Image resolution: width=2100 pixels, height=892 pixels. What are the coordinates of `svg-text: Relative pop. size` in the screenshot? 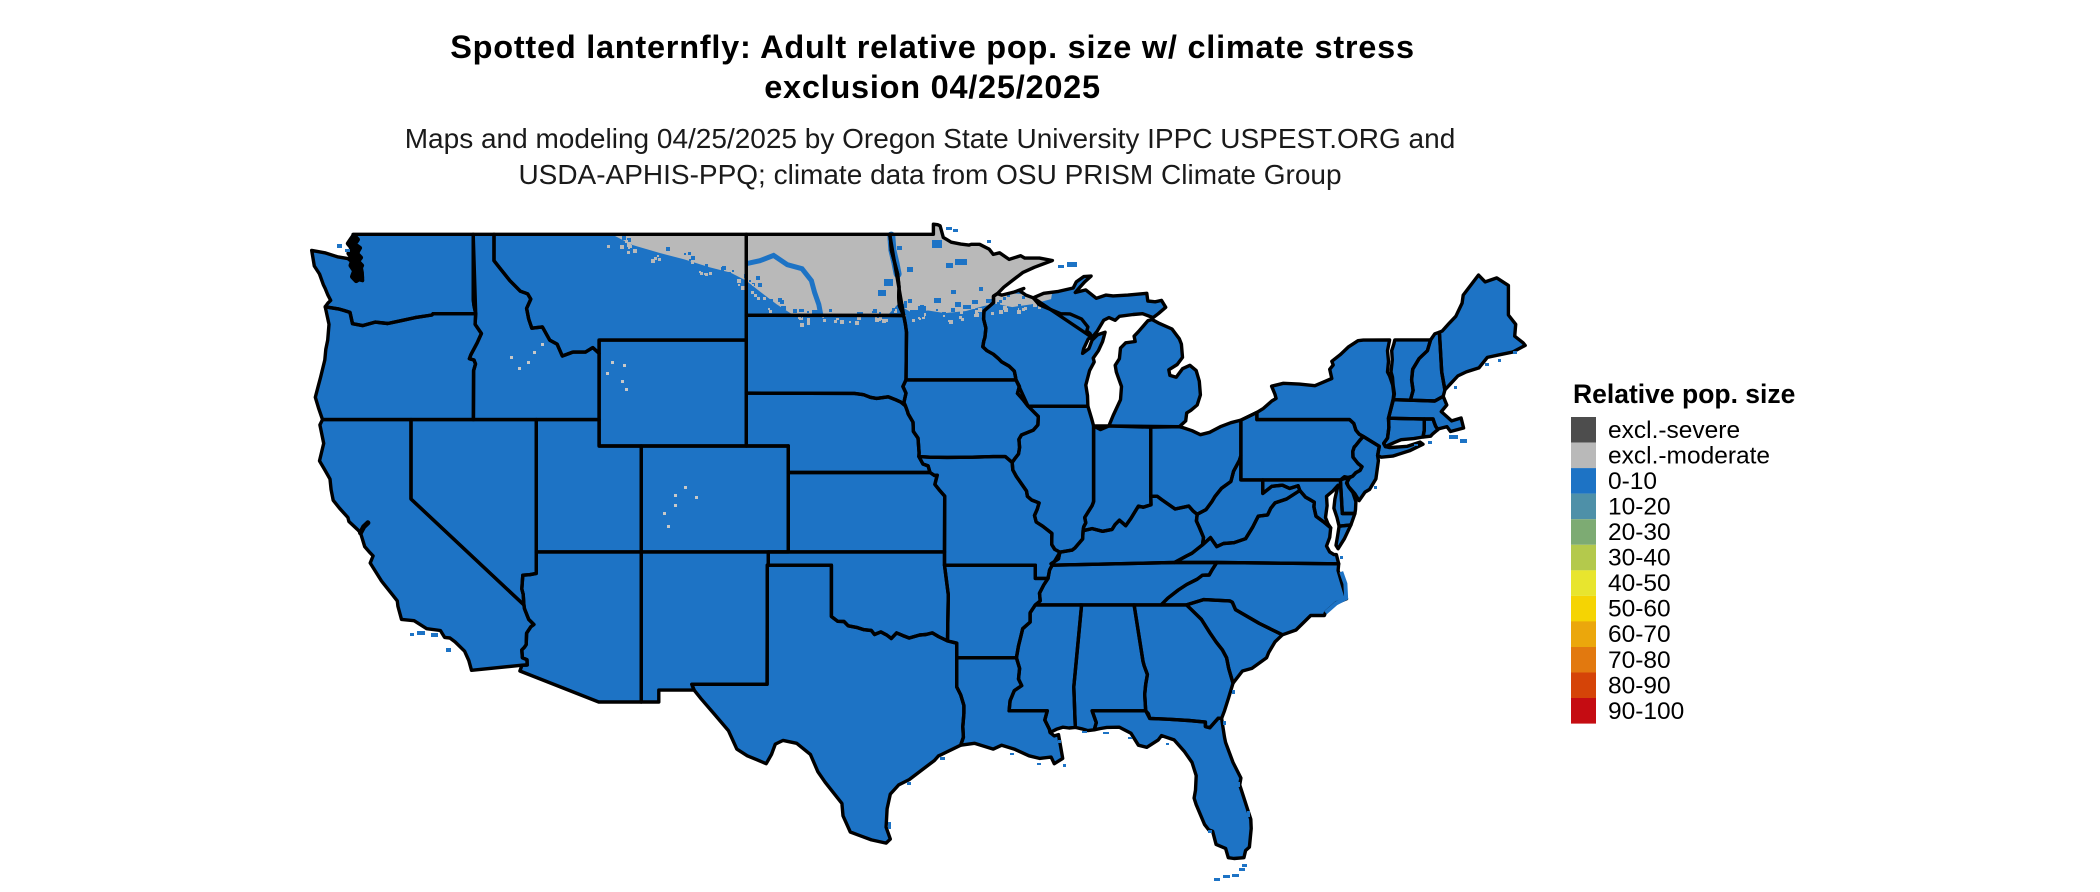 It's located at (1684, 394).